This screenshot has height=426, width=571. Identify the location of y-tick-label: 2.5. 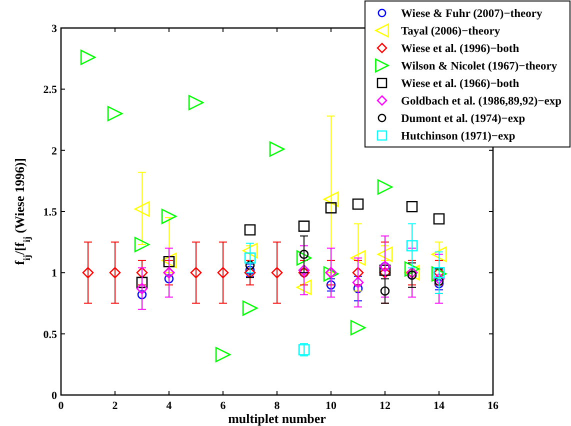
(50, 90).